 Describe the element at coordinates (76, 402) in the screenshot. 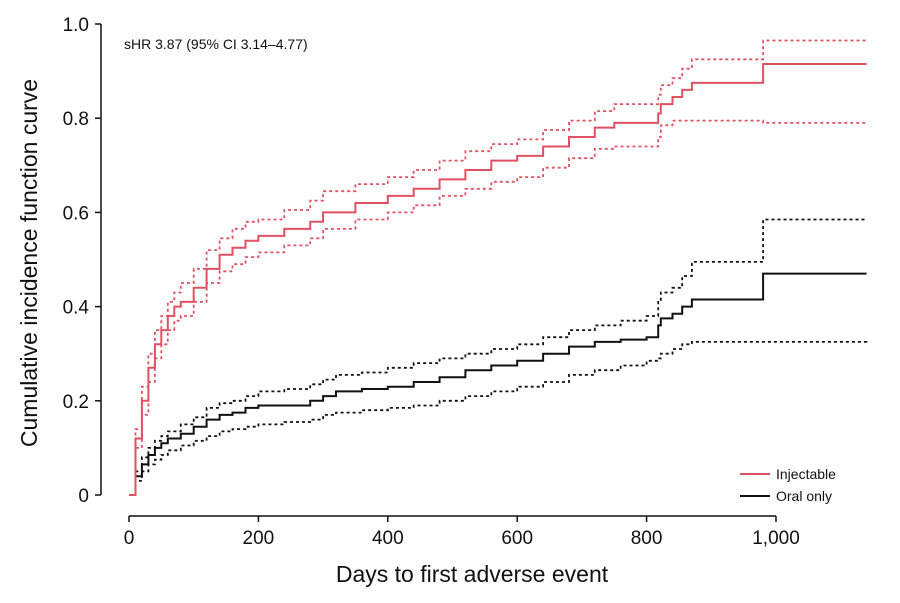

I see `y-tick-label: 0.2` at that location.